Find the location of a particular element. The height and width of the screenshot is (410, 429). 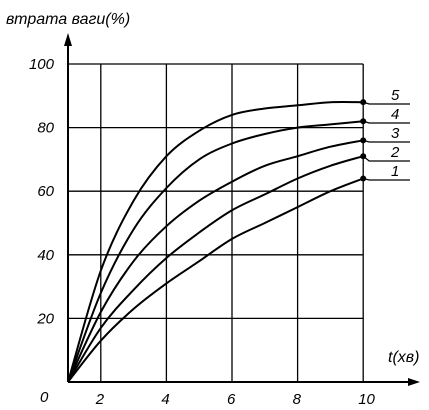

x-tick-label-8: 8 is located at coordinates (297, 399).